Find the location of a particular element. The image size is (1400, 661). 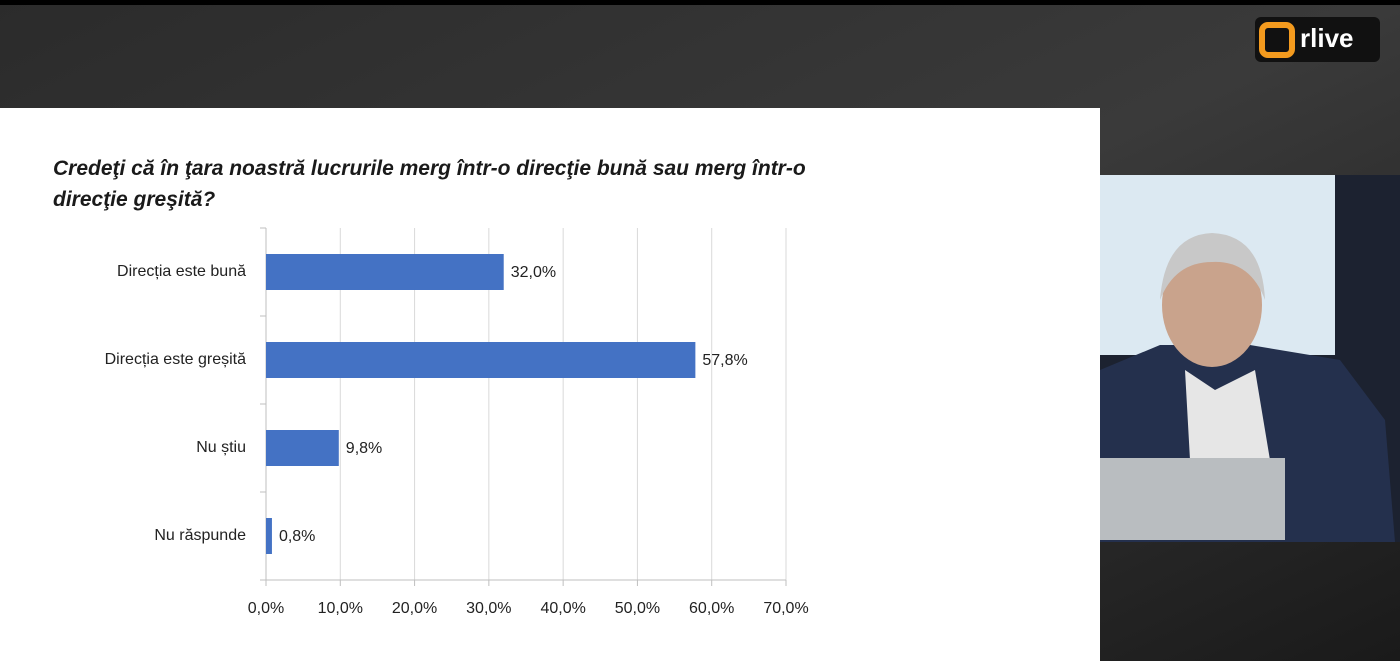

video-feed is located at coordinates (1250, 358).